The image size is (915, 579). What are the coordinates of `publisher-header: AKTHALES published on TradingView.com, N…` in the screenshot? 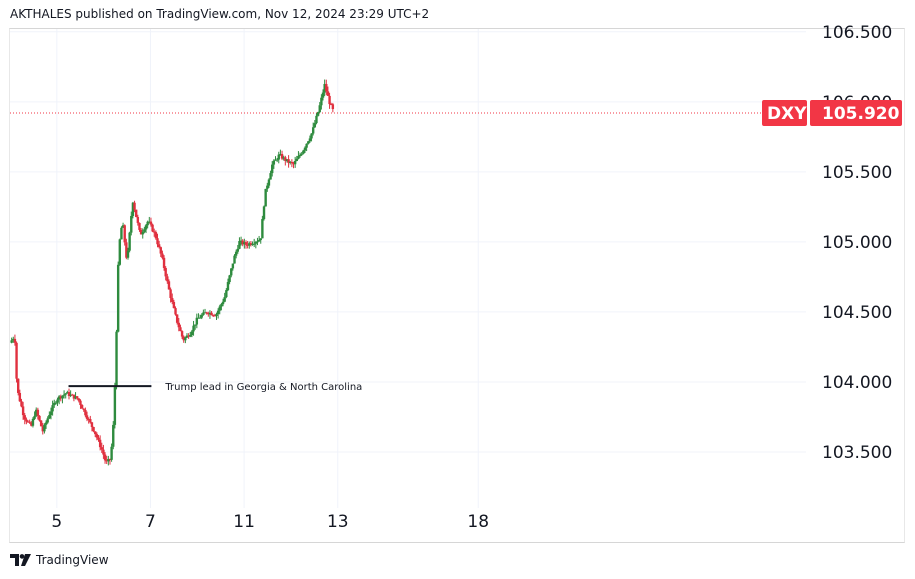 It's located at (220, 14).